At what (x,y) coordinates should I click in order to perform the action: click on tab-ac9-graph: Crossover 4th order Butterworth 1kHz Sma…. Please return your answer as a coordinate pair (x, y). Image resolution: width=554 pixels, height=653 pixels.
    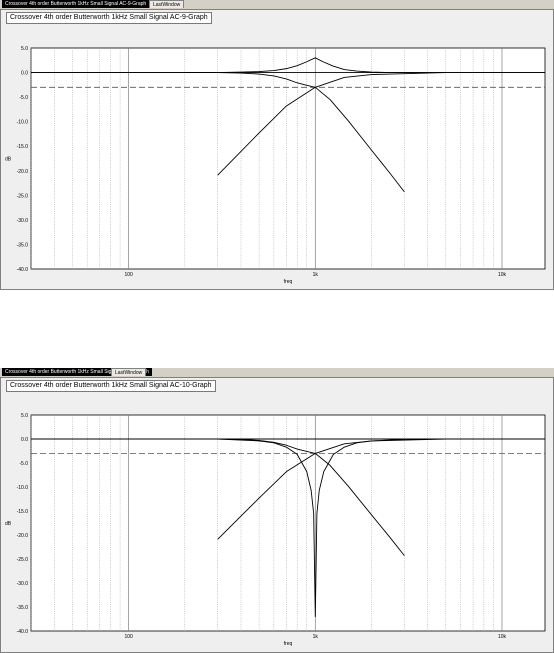
    Looking at the image, I should click on (76, 4).